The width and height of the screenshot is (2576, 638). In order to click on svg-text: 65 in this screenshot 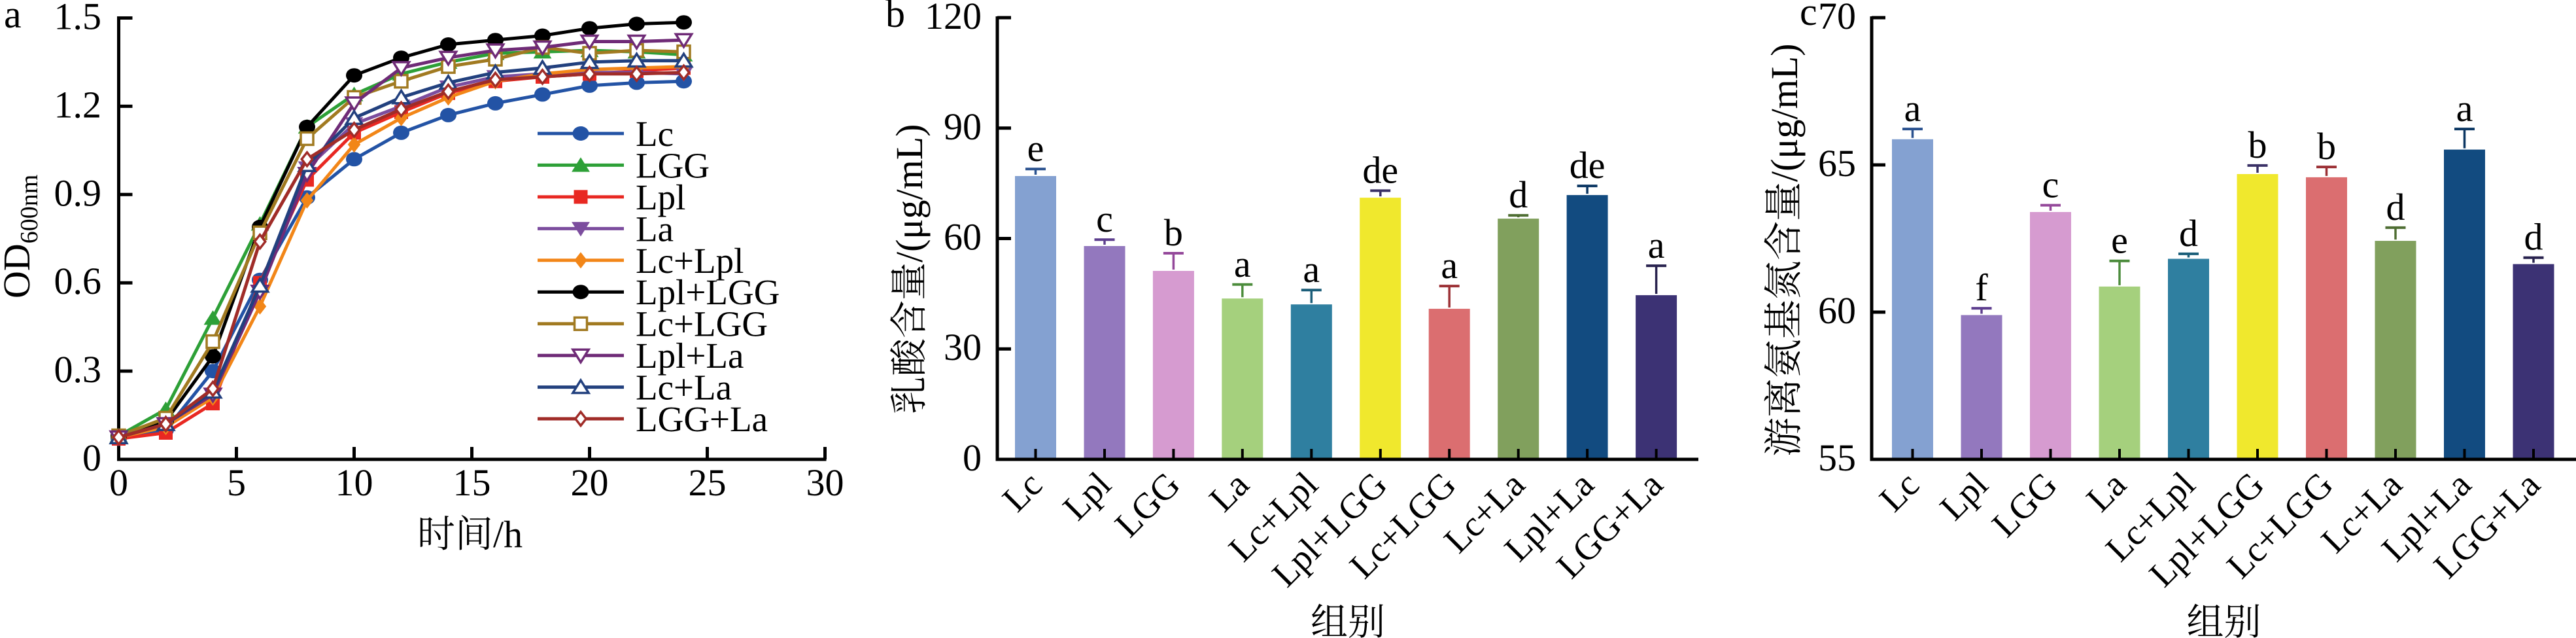, I will do `click(1837, 164)`.